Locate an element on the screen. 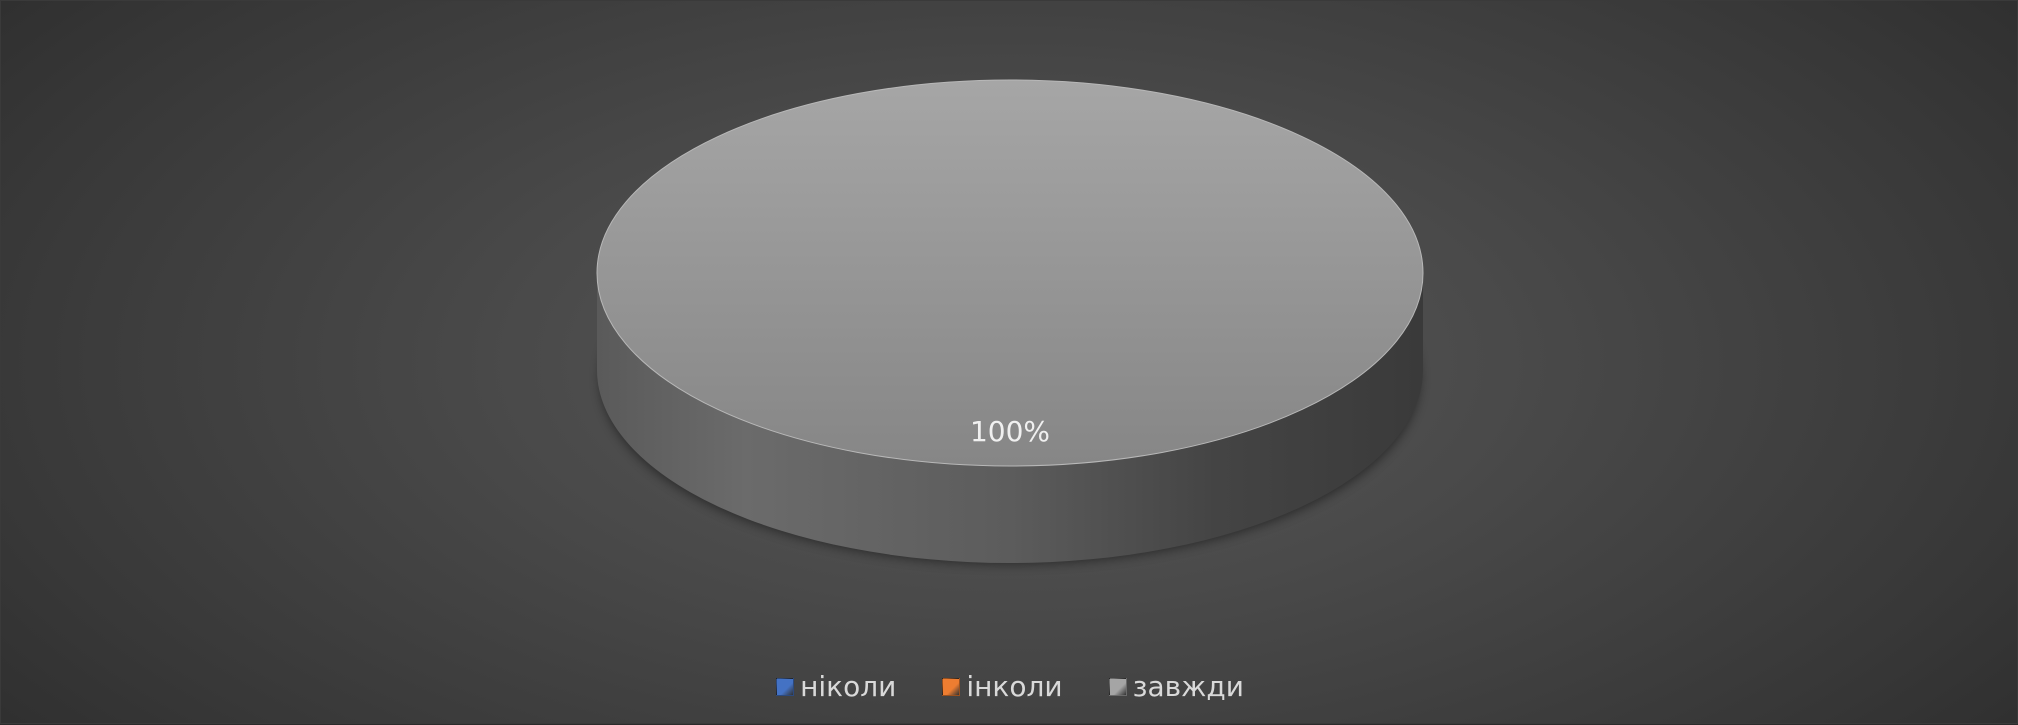 The height and width of the screenshot is (725, 2018). legend-swatch-always is located at coordinates (1117, 687).